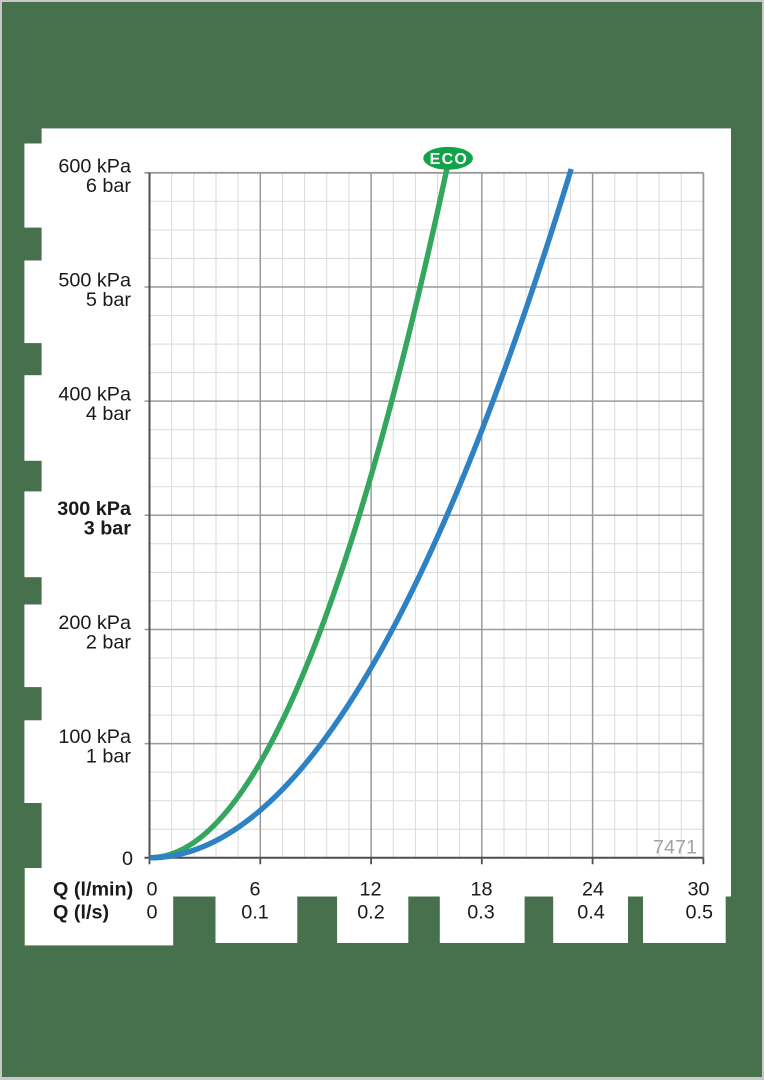  I want to click on svg-text: 6, so click(254, 890).